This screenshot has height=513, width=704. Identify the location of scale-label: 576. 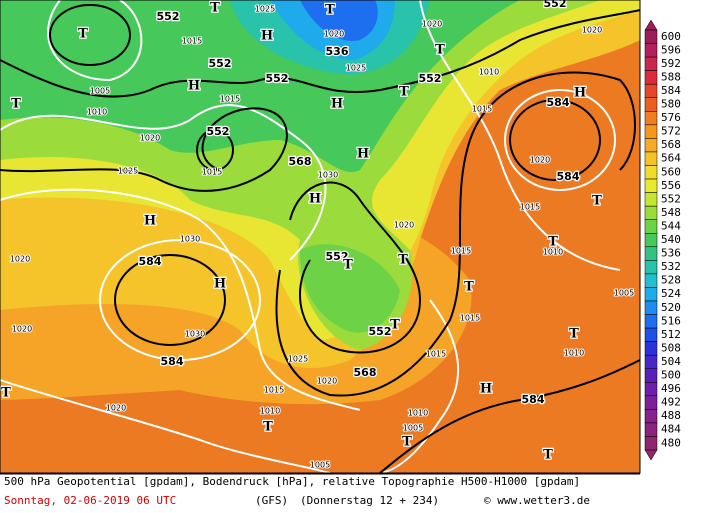
(671, 117).